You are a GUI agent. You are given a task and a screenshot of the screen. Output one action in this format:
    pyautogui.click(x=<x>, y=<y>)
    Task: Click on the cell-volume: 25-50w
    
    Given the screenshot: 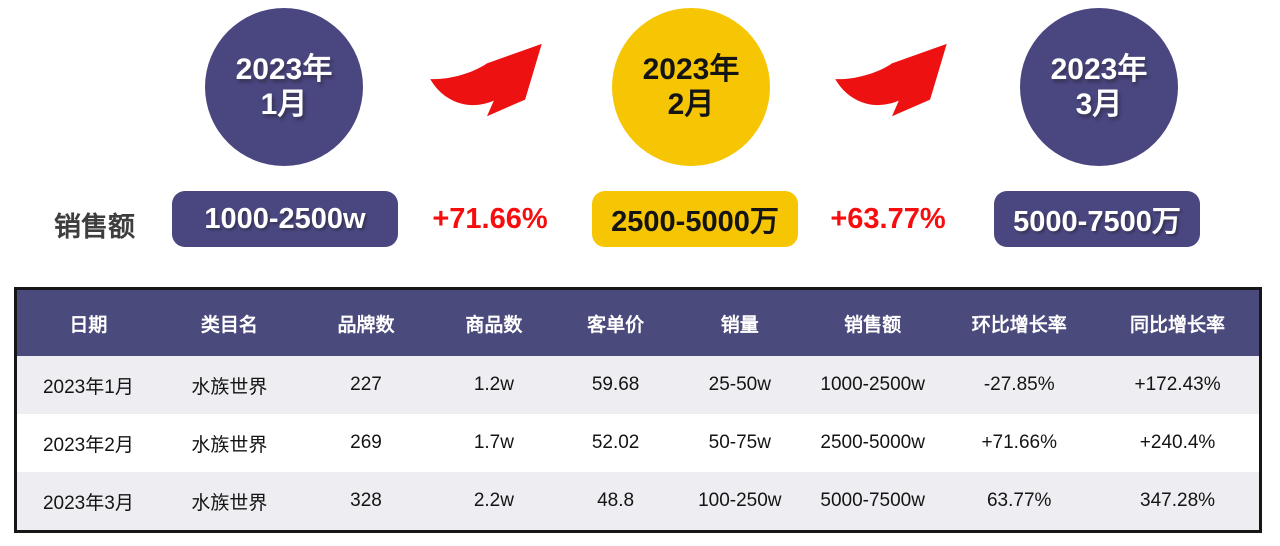 What is the action you would take?
    pyautogui.click(x=739, y=384)
    